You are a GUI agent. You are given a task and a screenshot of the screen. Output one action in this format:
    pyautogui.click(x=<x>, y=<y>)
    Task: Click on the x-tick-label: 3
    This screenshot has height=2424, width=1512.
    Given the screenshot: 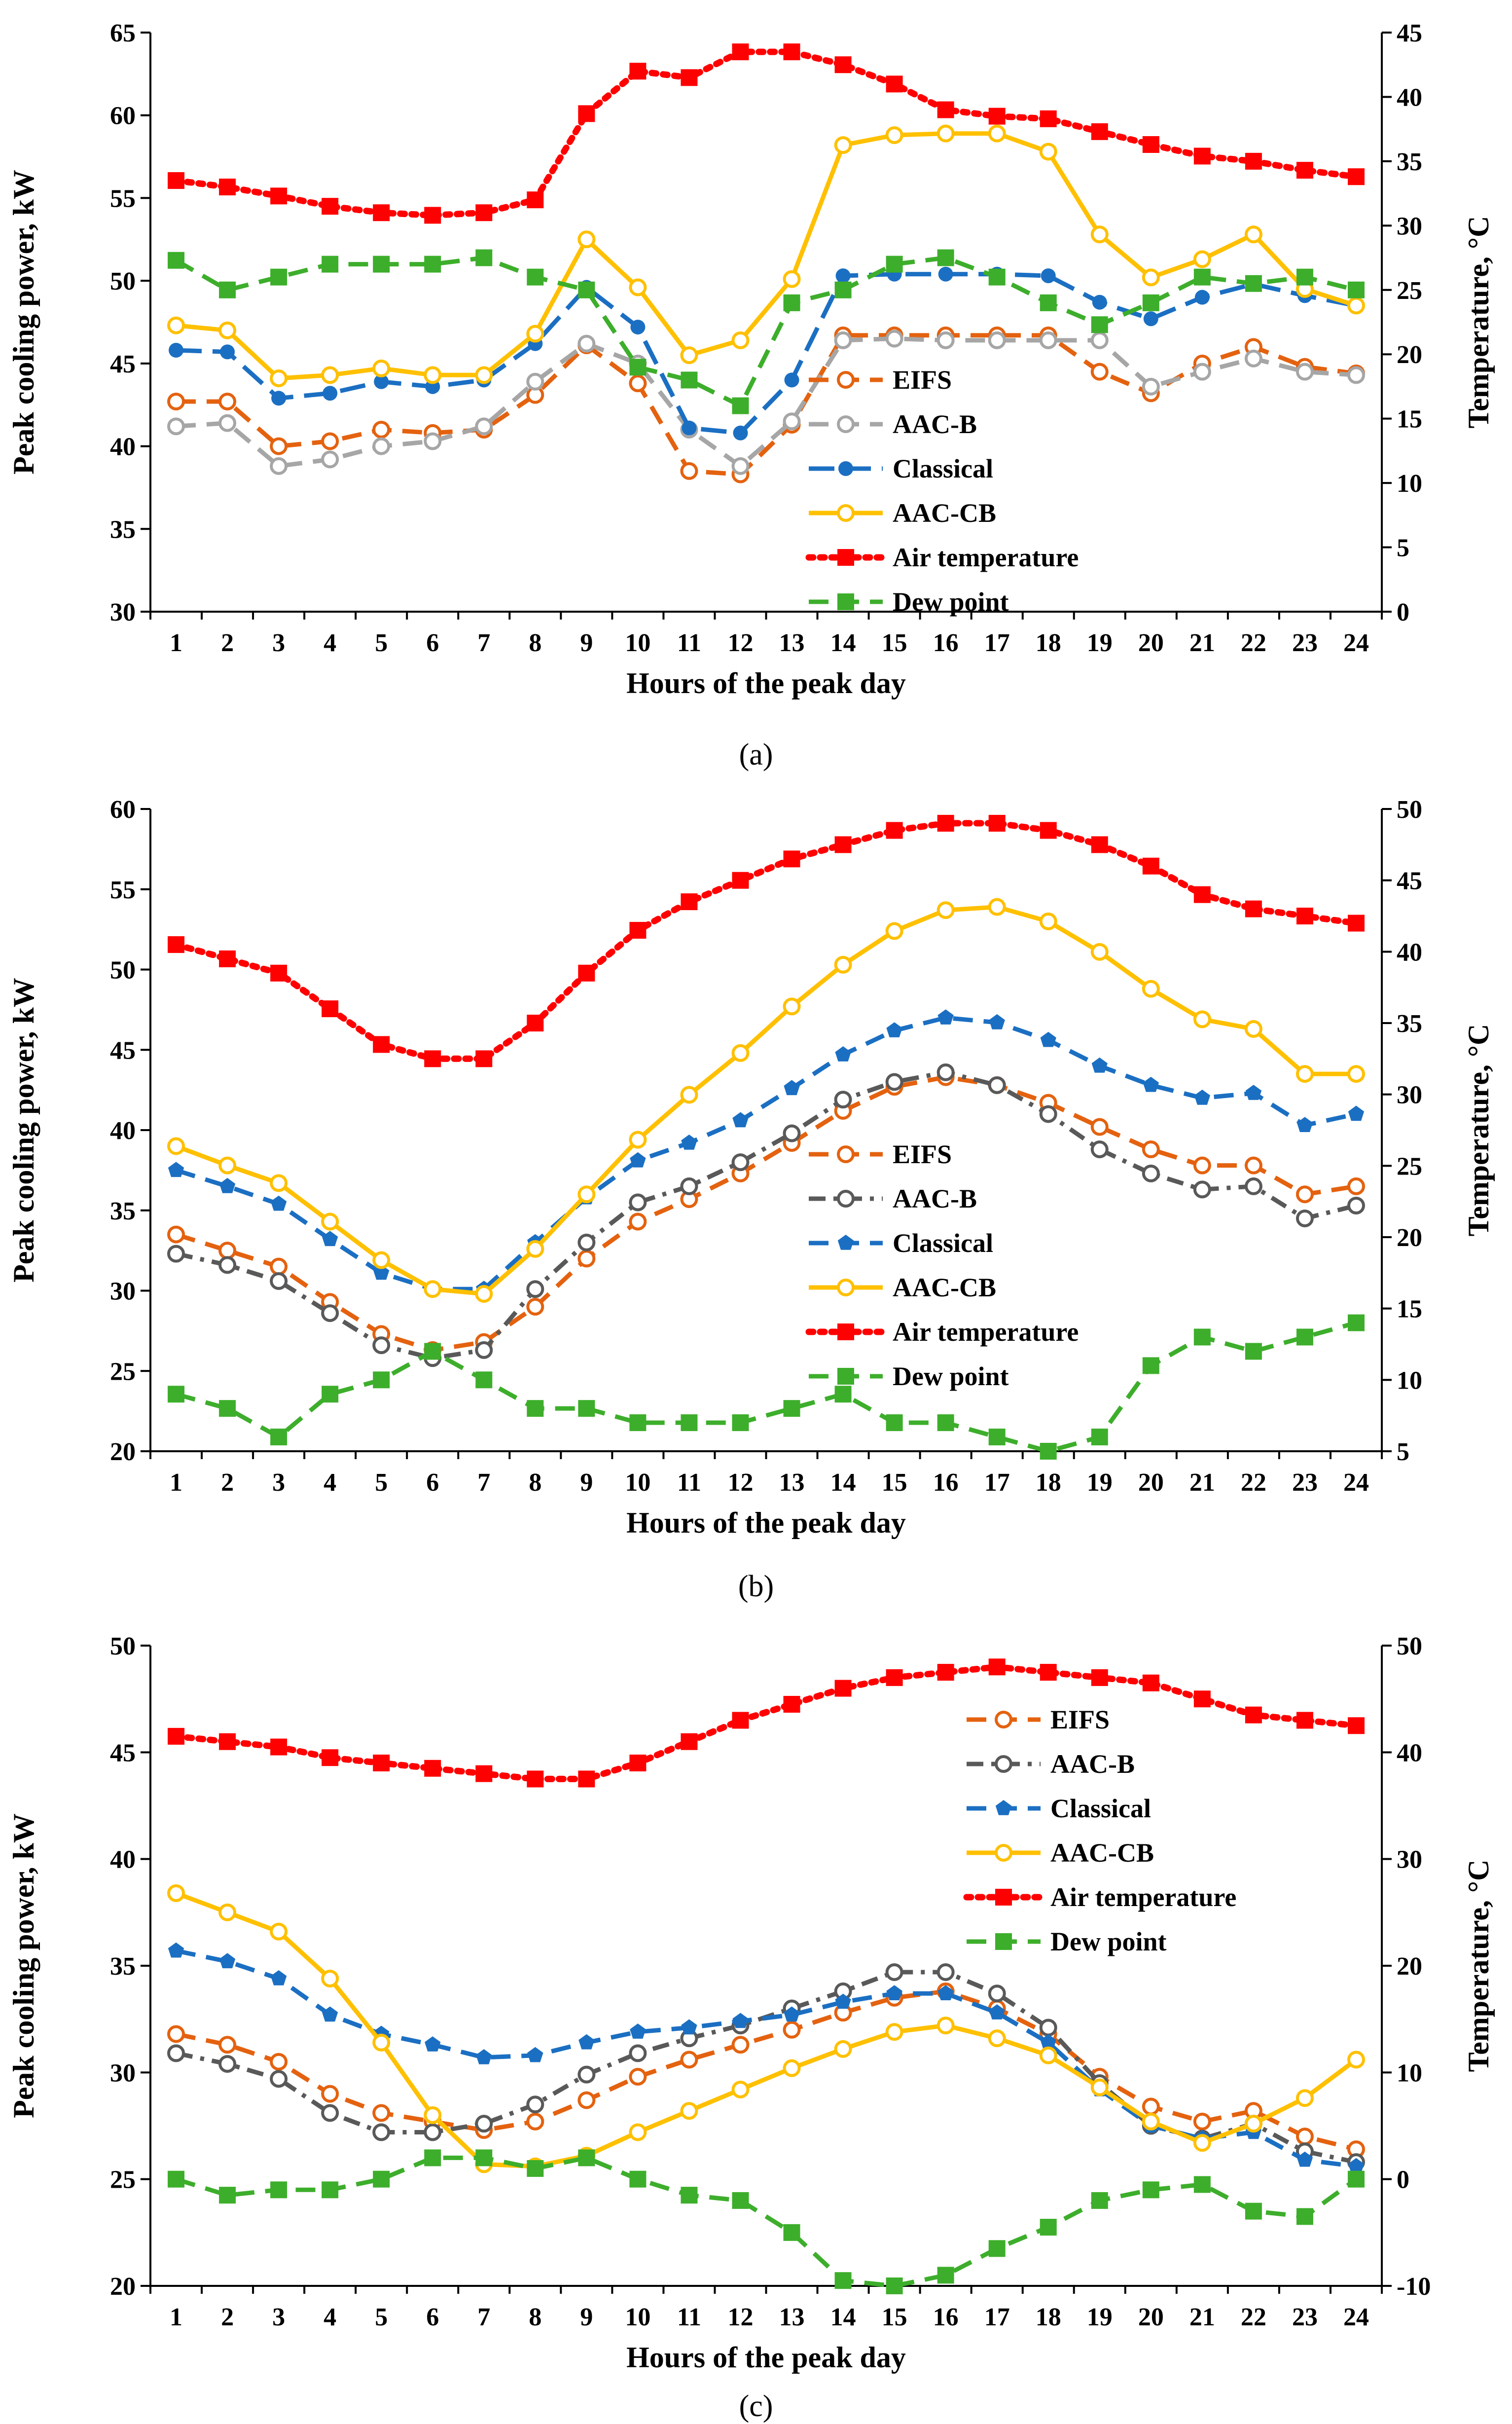 What is the action you would take?
    pyautogui.click(x=278, y=2317)
    